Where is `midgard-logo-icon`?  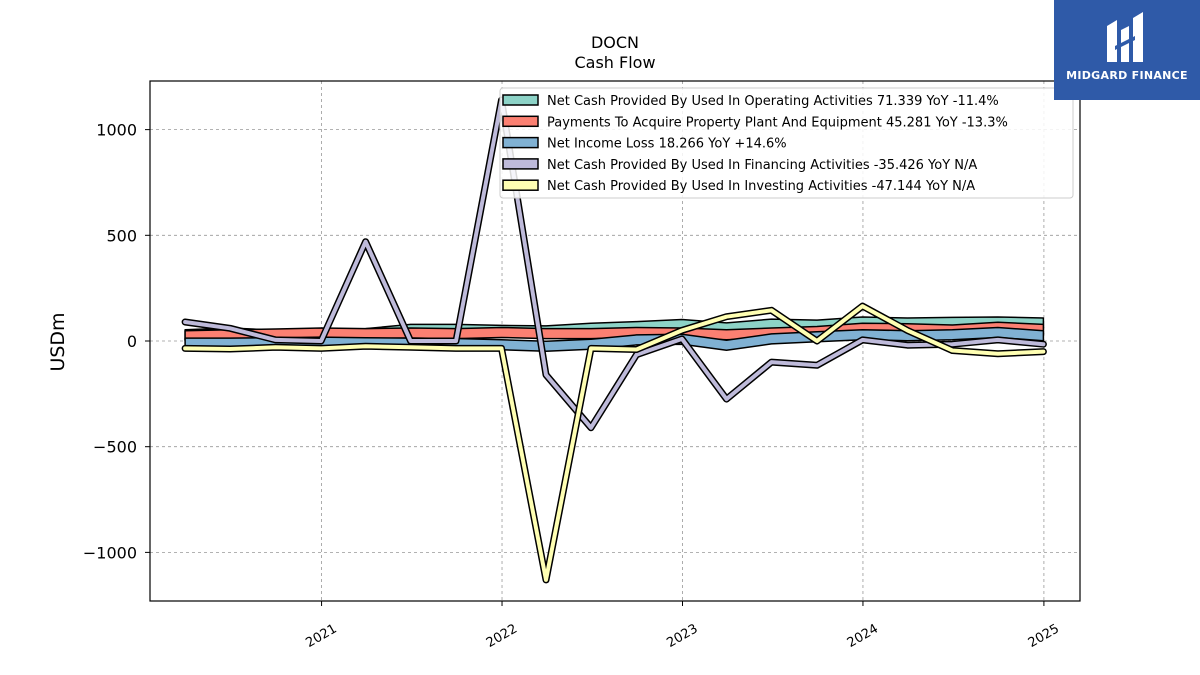 midgard-logo-icon is located at coordinates (1125, 37).